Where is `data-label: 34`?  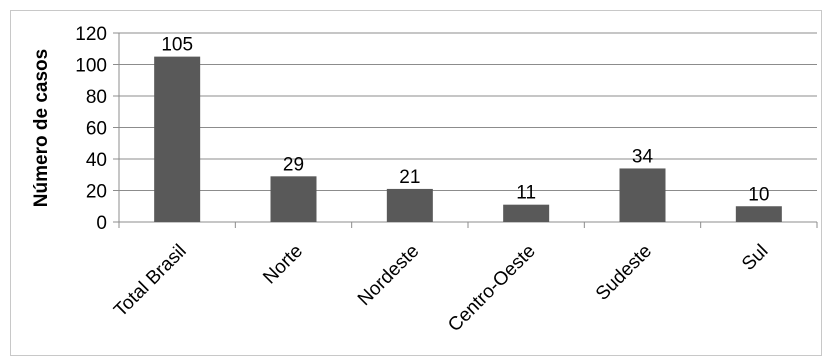 data-label: 34 is located at coordinates (643, 156).